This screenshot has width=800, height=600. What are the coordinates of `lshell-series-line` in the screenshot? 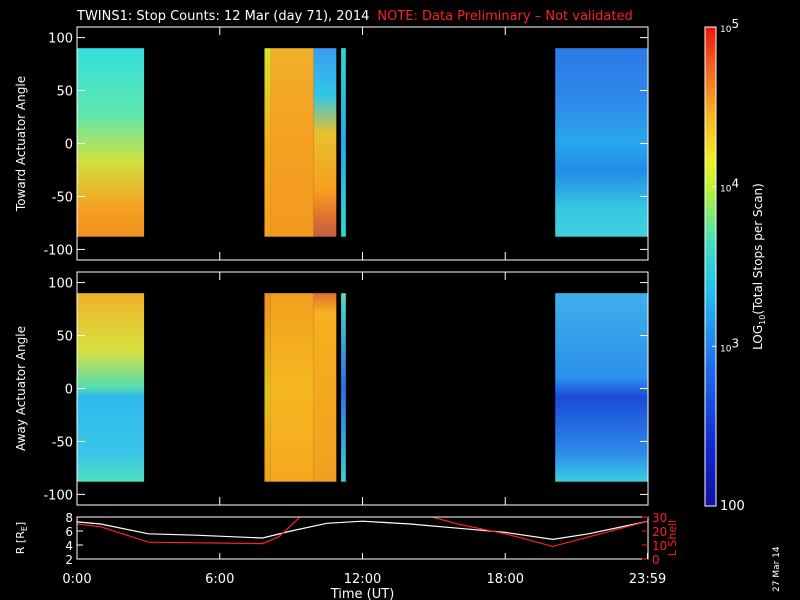 It's located at (362, 532).